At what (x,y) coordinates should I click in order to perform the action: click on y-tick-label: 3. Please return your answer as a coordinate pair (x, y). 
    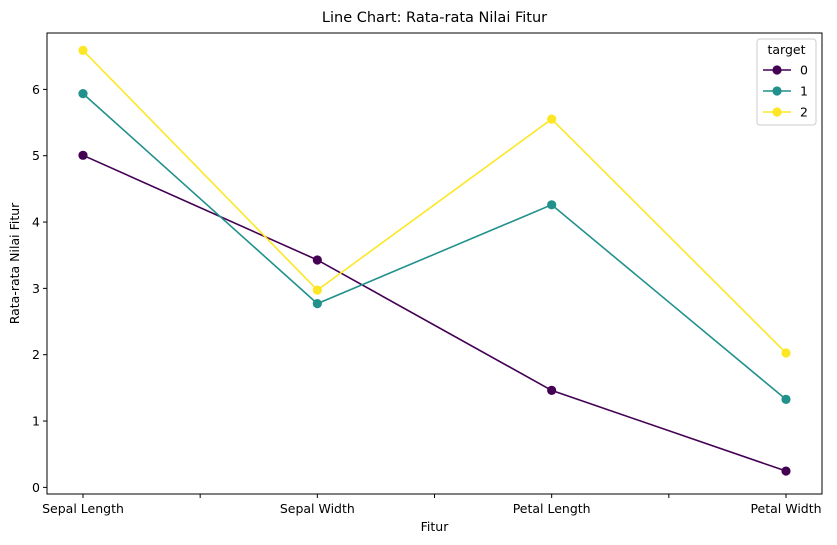
    Looking at the image, I should click on (36, 288).